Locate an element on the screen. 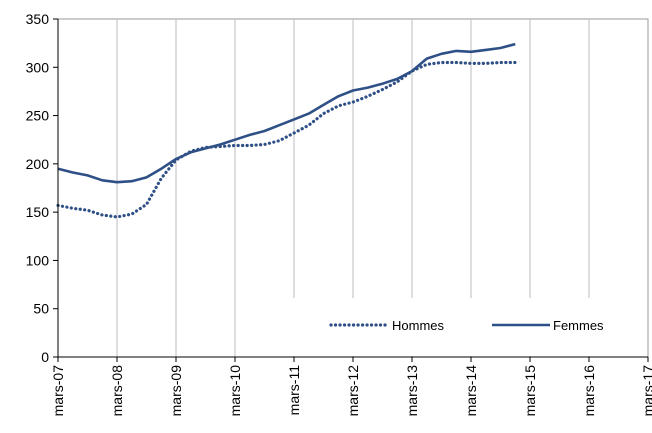 This screenshot has height=433, width=652. y-tick-label: 250 is located at coordinates (38, 116).